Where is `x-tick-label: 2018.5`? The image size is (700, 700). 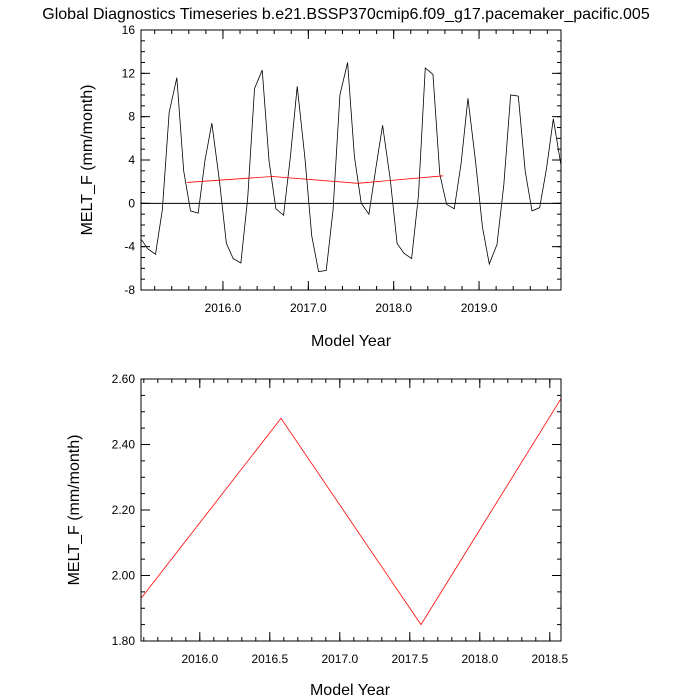
x-tick-label: 2018.5 is located at coordinates (549, 659).